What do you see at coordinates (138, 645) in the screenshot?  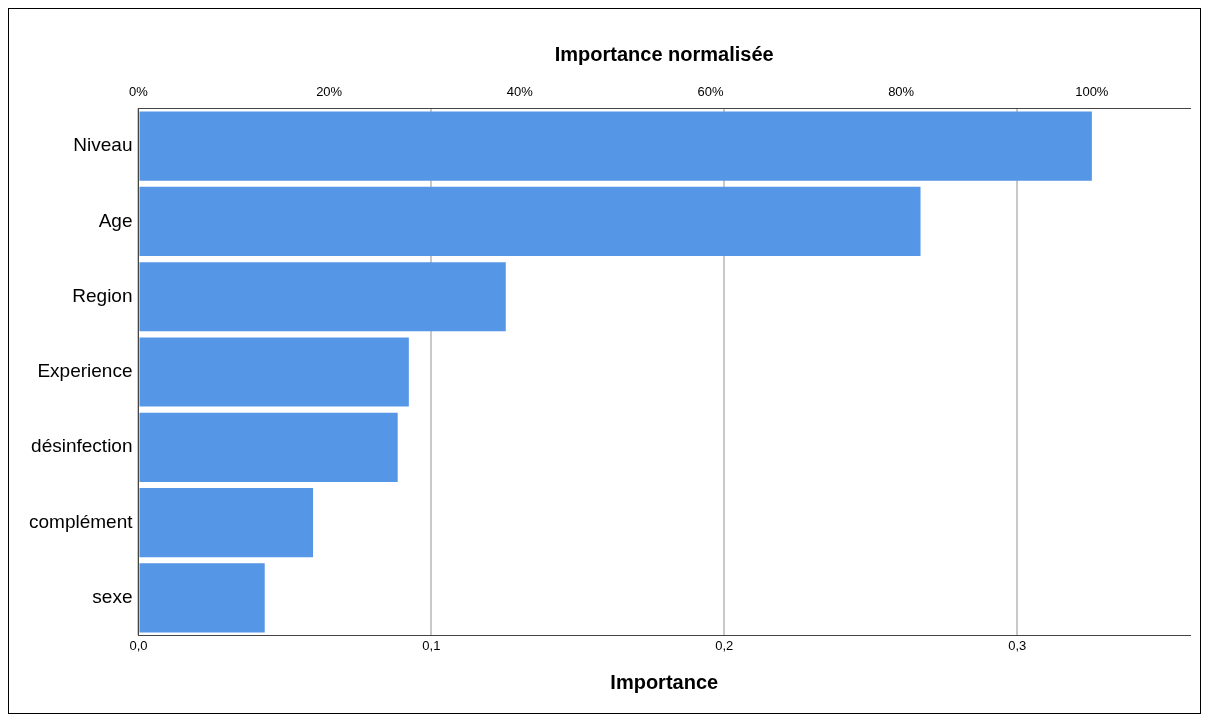 I see `x-tick-label: 0,0` at bounding box center [138, 645].